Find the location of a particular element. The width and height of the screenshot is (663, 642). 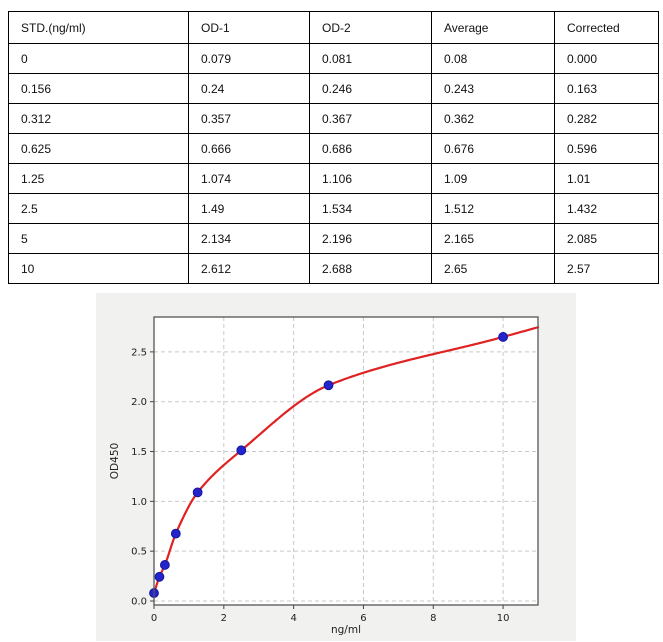

table-row: 0.312 0.357 0.367 0.362 0.282 is located at coordinates (333, 118).